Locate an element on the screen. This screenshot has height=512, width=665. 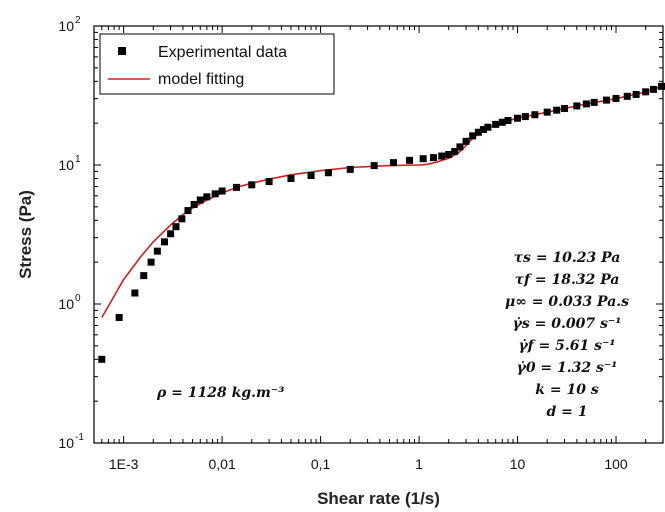
x-tick-label: 100 is located at coordinates (616, 464).